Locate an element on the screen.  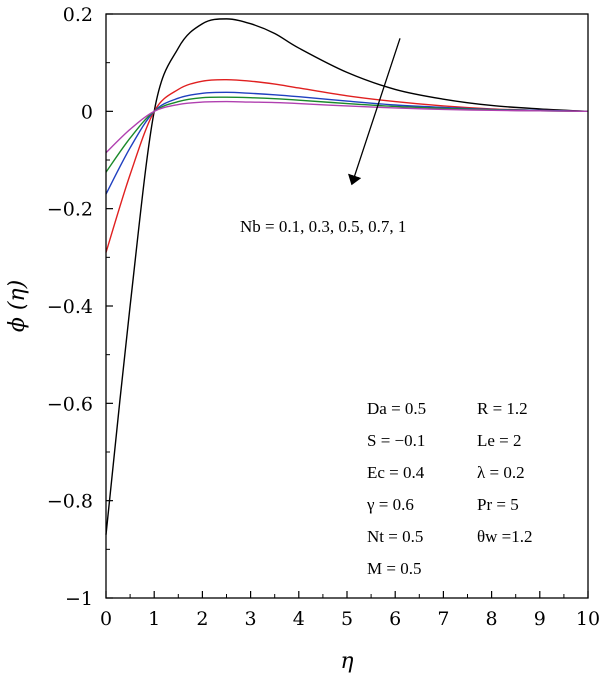
parameter-label: R = 1.2 is located at coordinates (502, 408).